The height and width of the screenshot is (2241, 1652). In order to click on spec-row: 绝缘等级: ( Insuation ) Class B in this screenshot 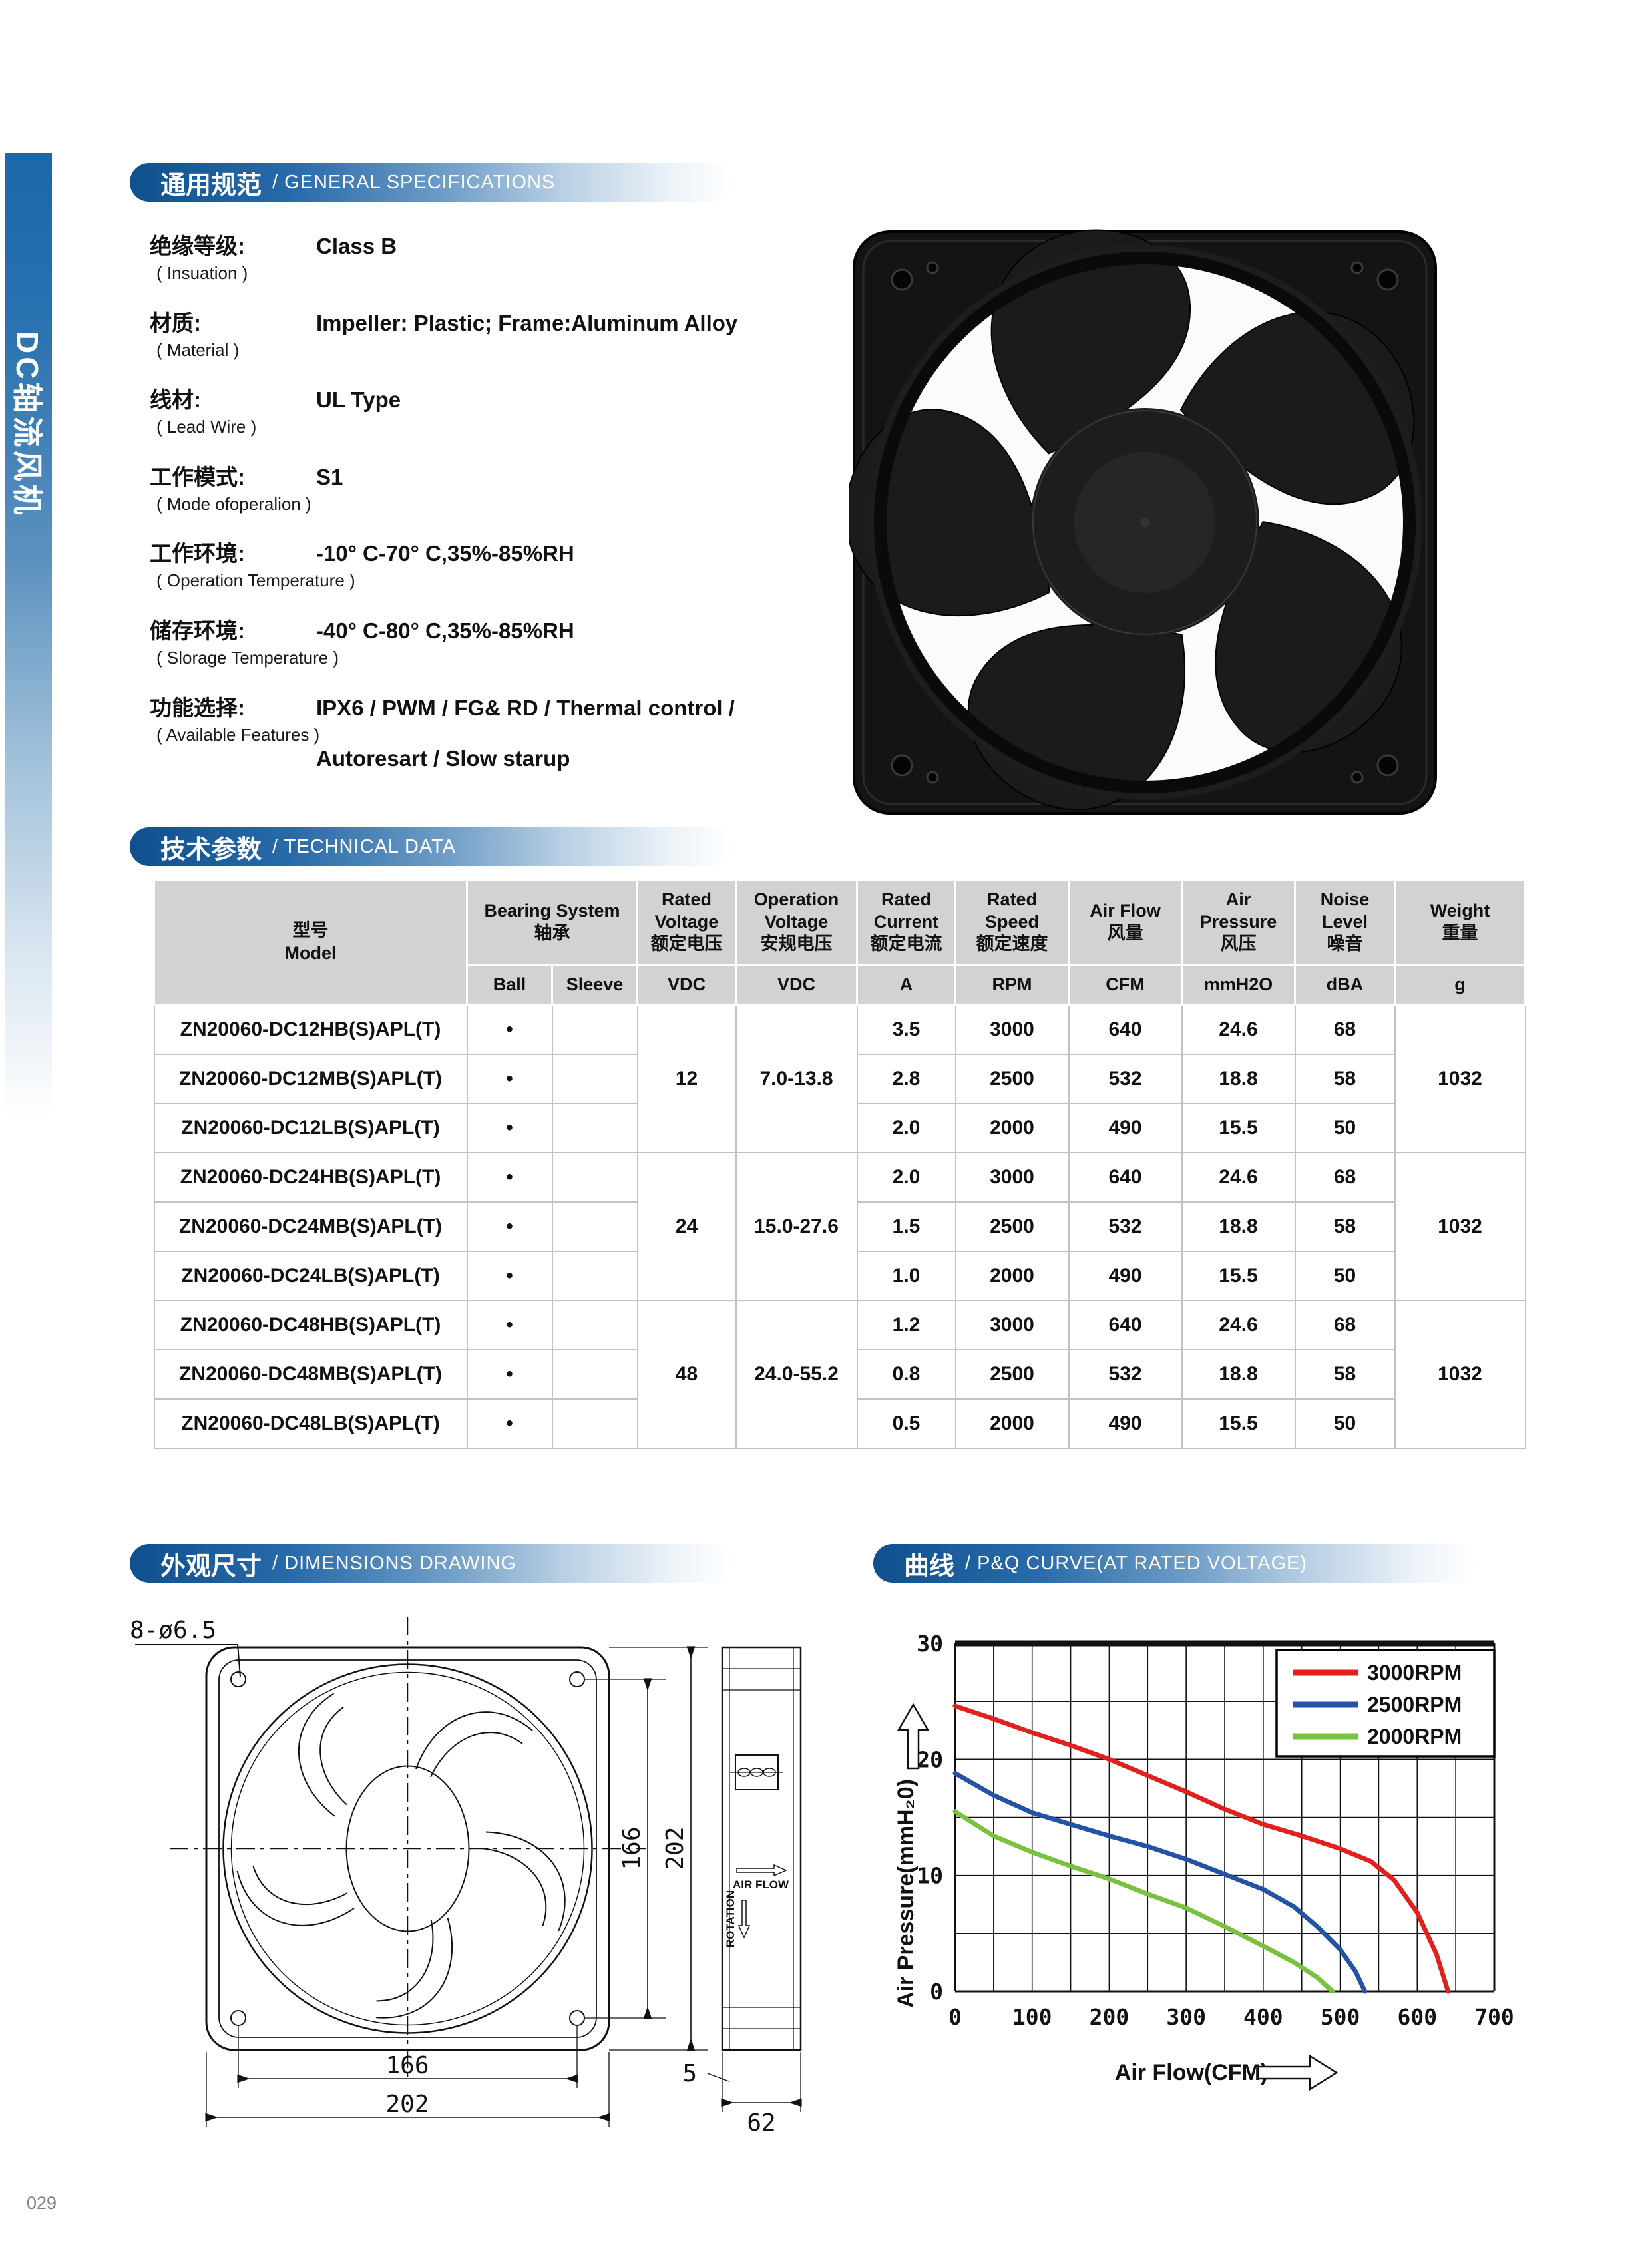, I will do `click(509, 259)`.